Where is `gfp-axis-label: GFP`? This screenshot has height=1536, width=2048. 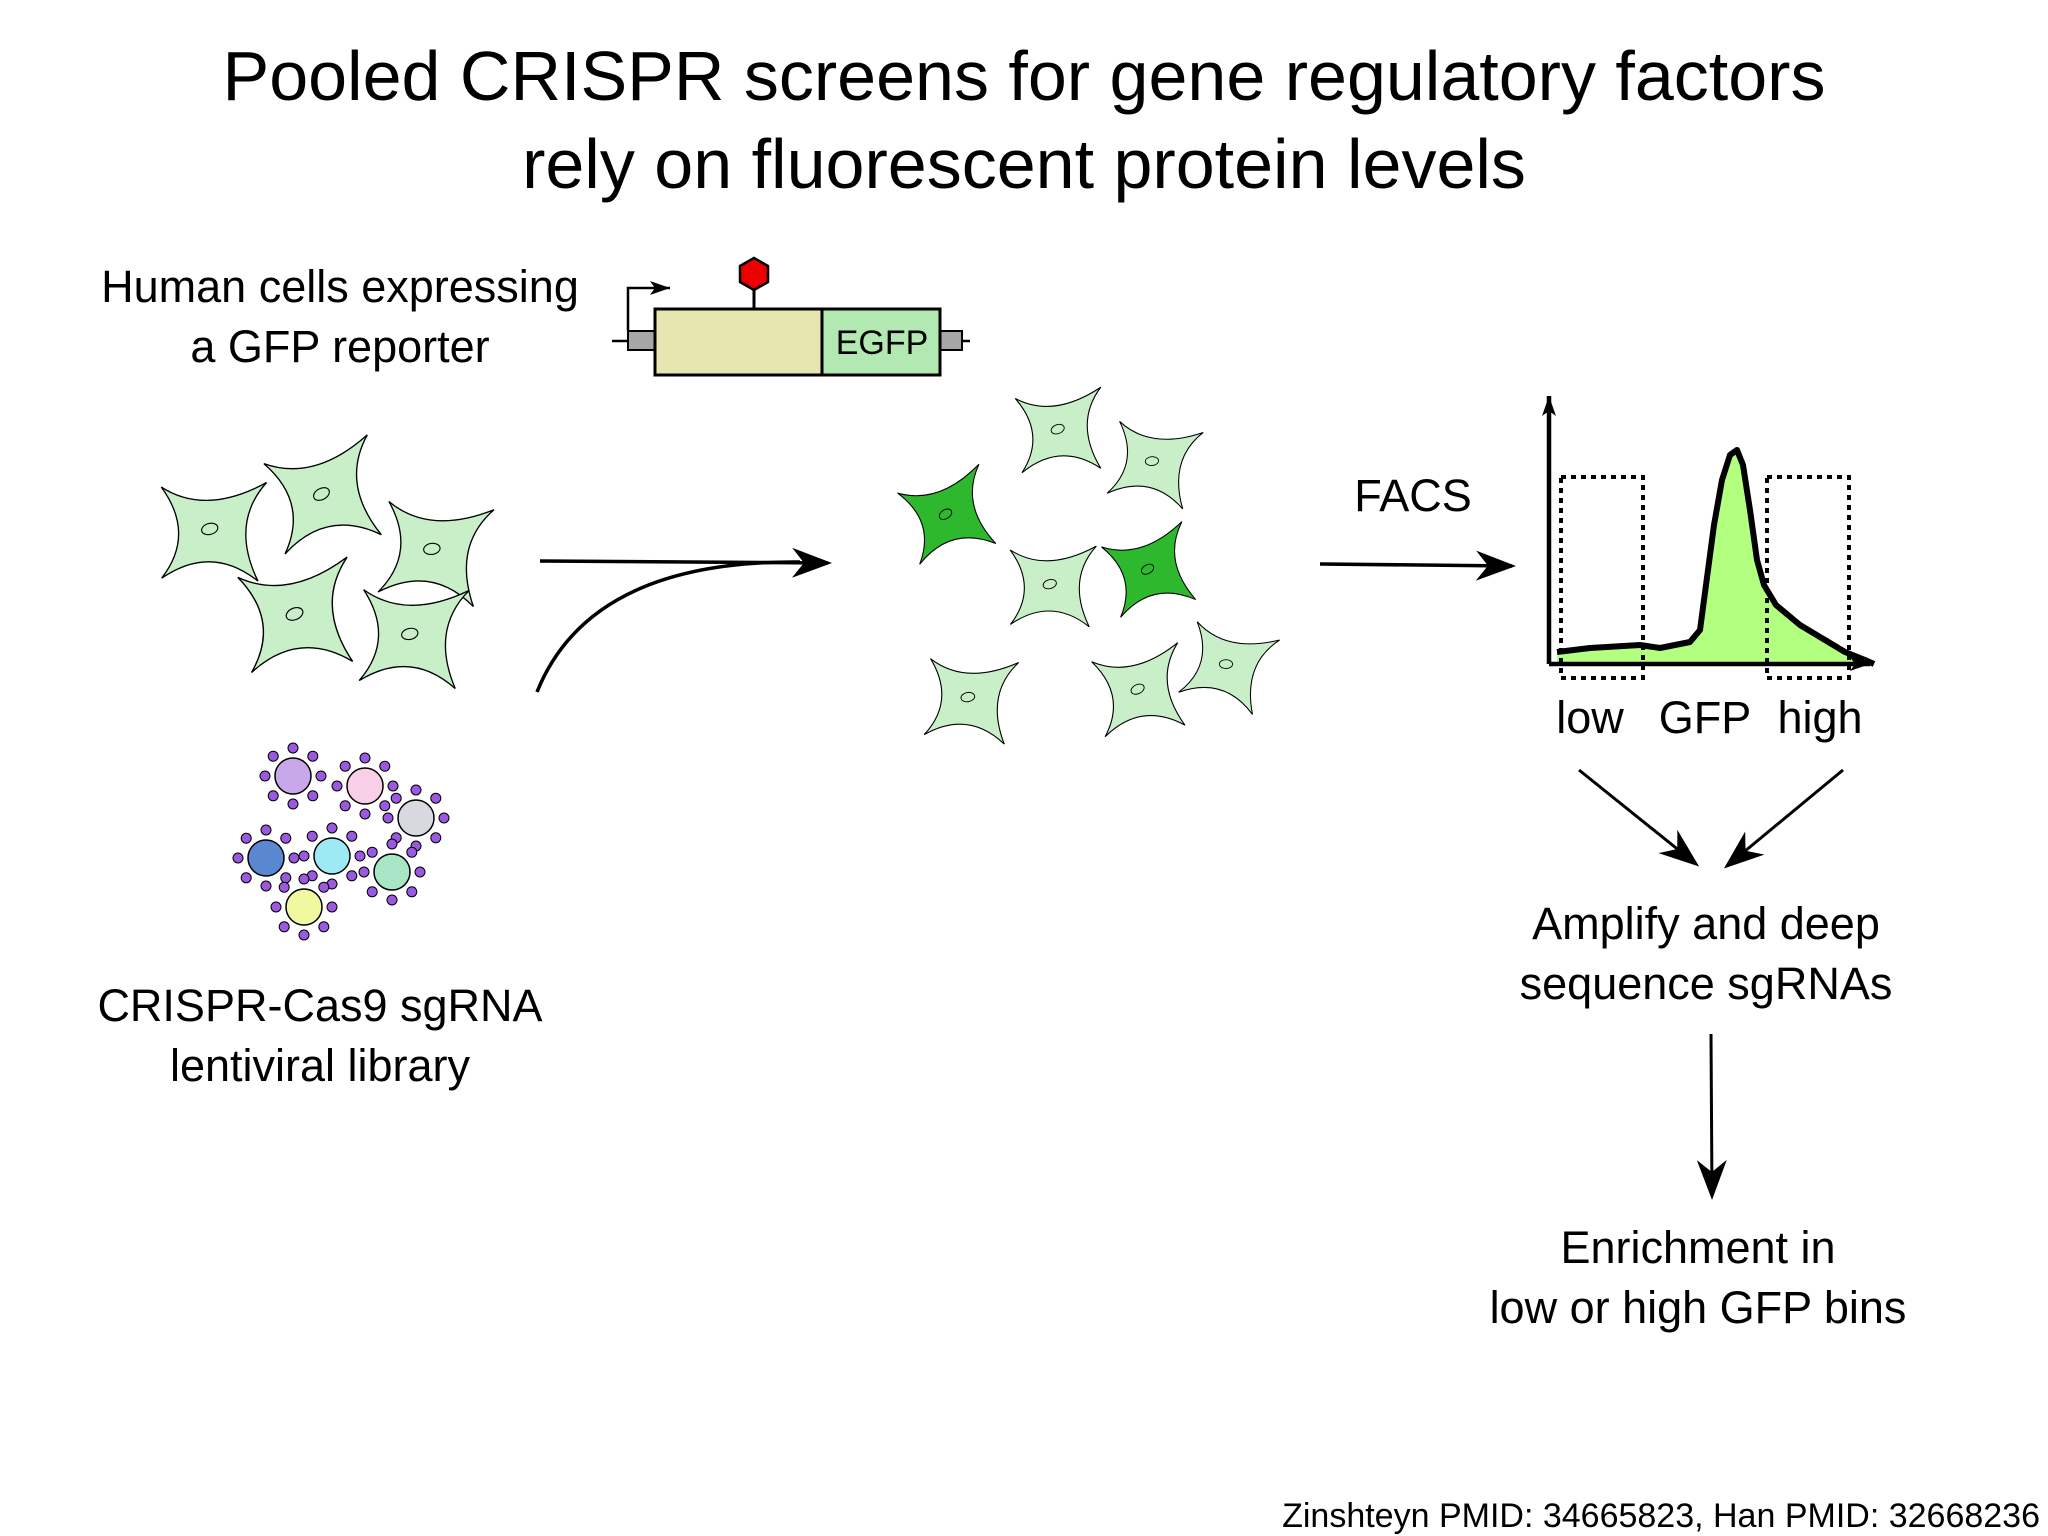 gfp-axis-label: GFP is located at coordinates (1705, 717).